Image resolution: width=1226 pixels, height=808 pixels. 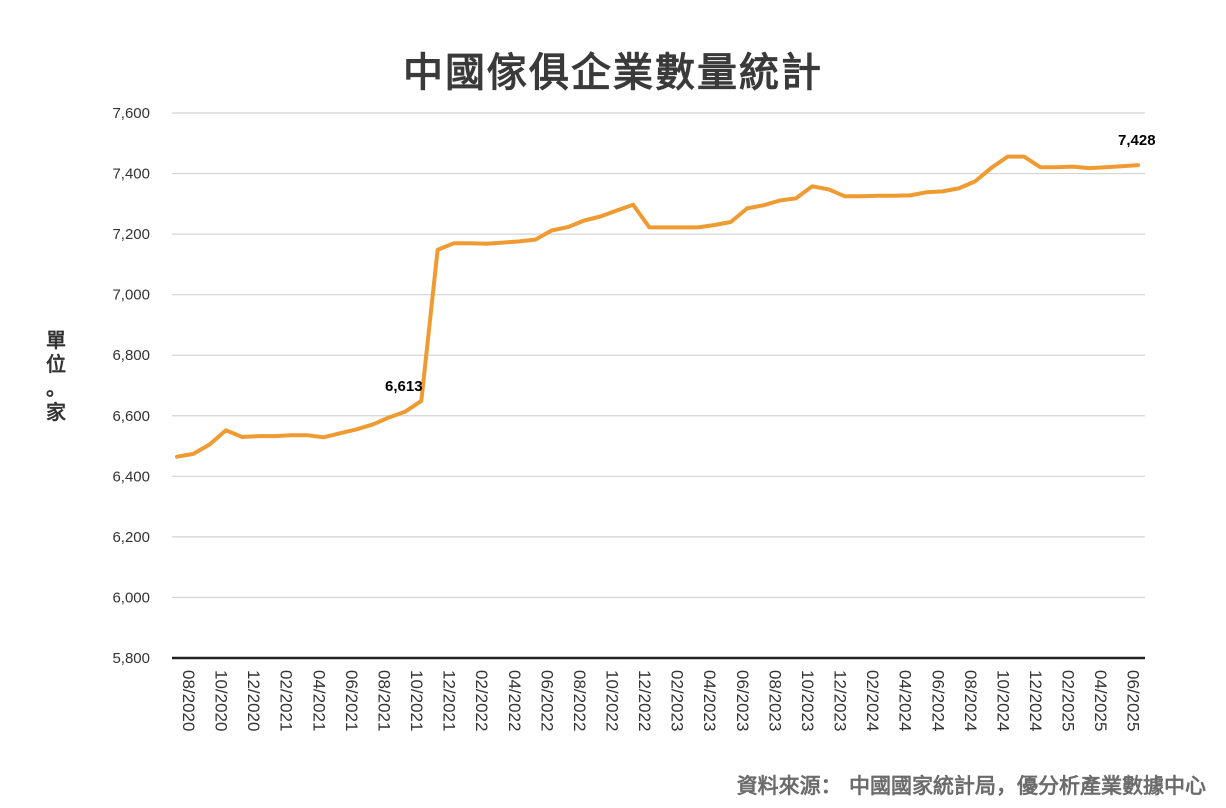 What do you see at coordinates (404, 386) in the screenshot?
I see `data-label: 6,613` at bounding box center [404, 386].